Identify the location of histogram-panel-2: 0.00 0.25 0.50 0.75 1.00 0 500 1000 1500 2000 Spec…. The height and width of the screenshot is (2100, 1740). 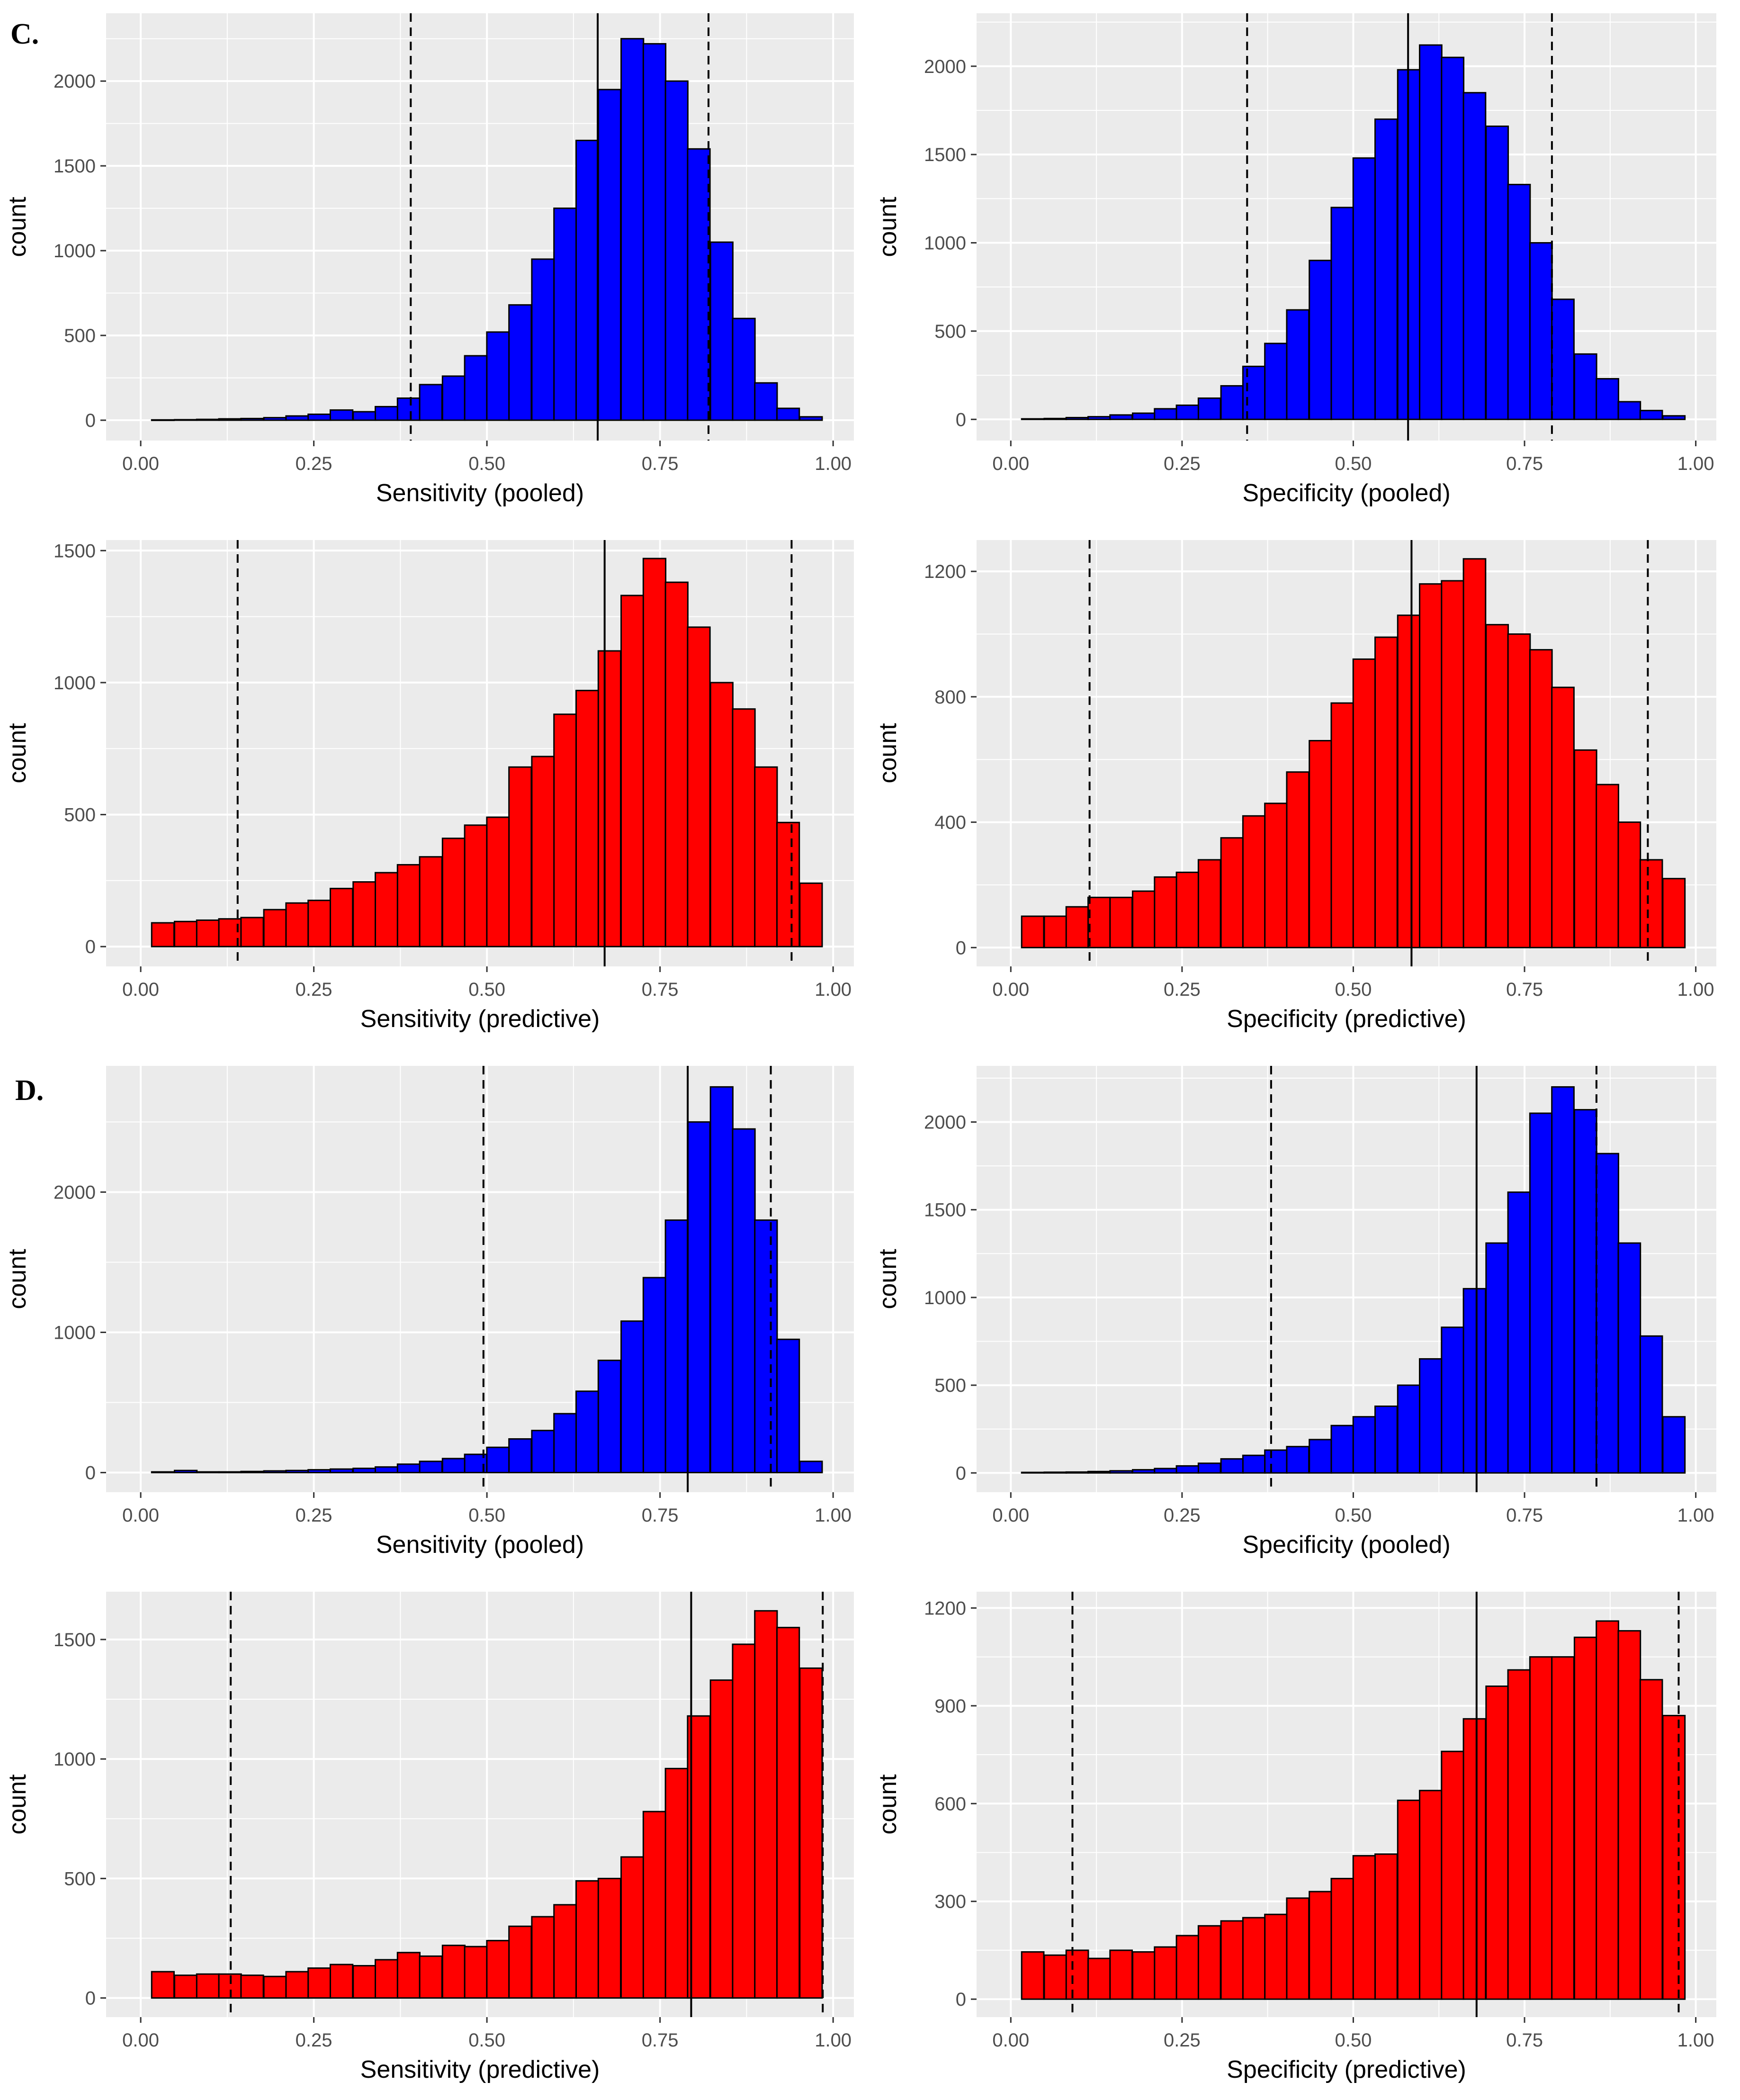
(1295, 260).